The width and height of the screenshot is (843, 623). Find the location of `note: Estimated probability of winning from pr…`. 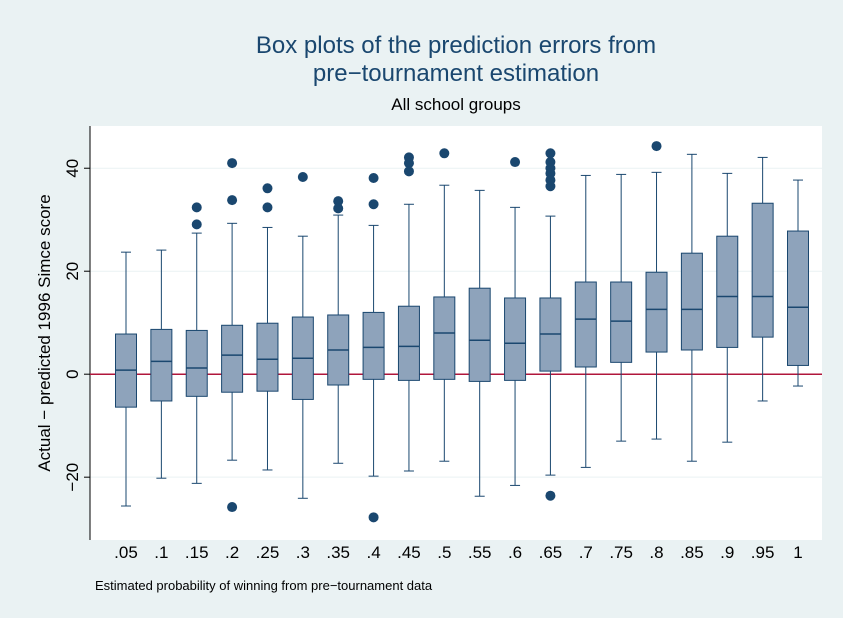

note: Estimated probability of winning from pr… is located at coordinates (264, 585).